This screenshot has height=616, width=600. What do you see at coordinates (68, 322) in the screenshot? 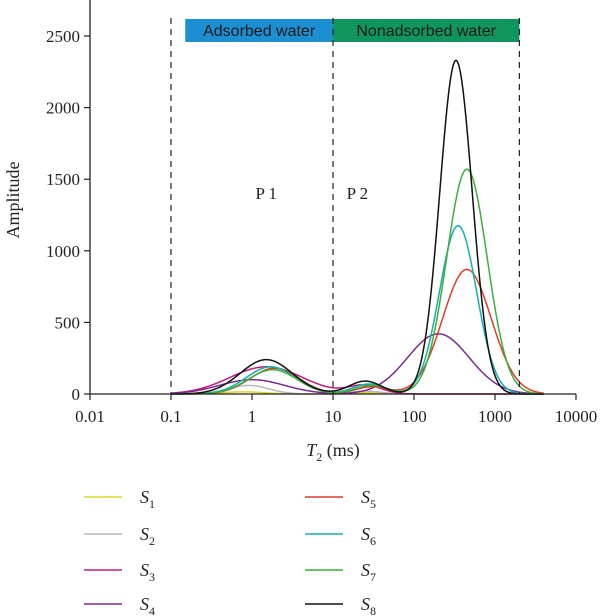
I see `y-tick-label-1: 500` at bounding box center [68, 322].